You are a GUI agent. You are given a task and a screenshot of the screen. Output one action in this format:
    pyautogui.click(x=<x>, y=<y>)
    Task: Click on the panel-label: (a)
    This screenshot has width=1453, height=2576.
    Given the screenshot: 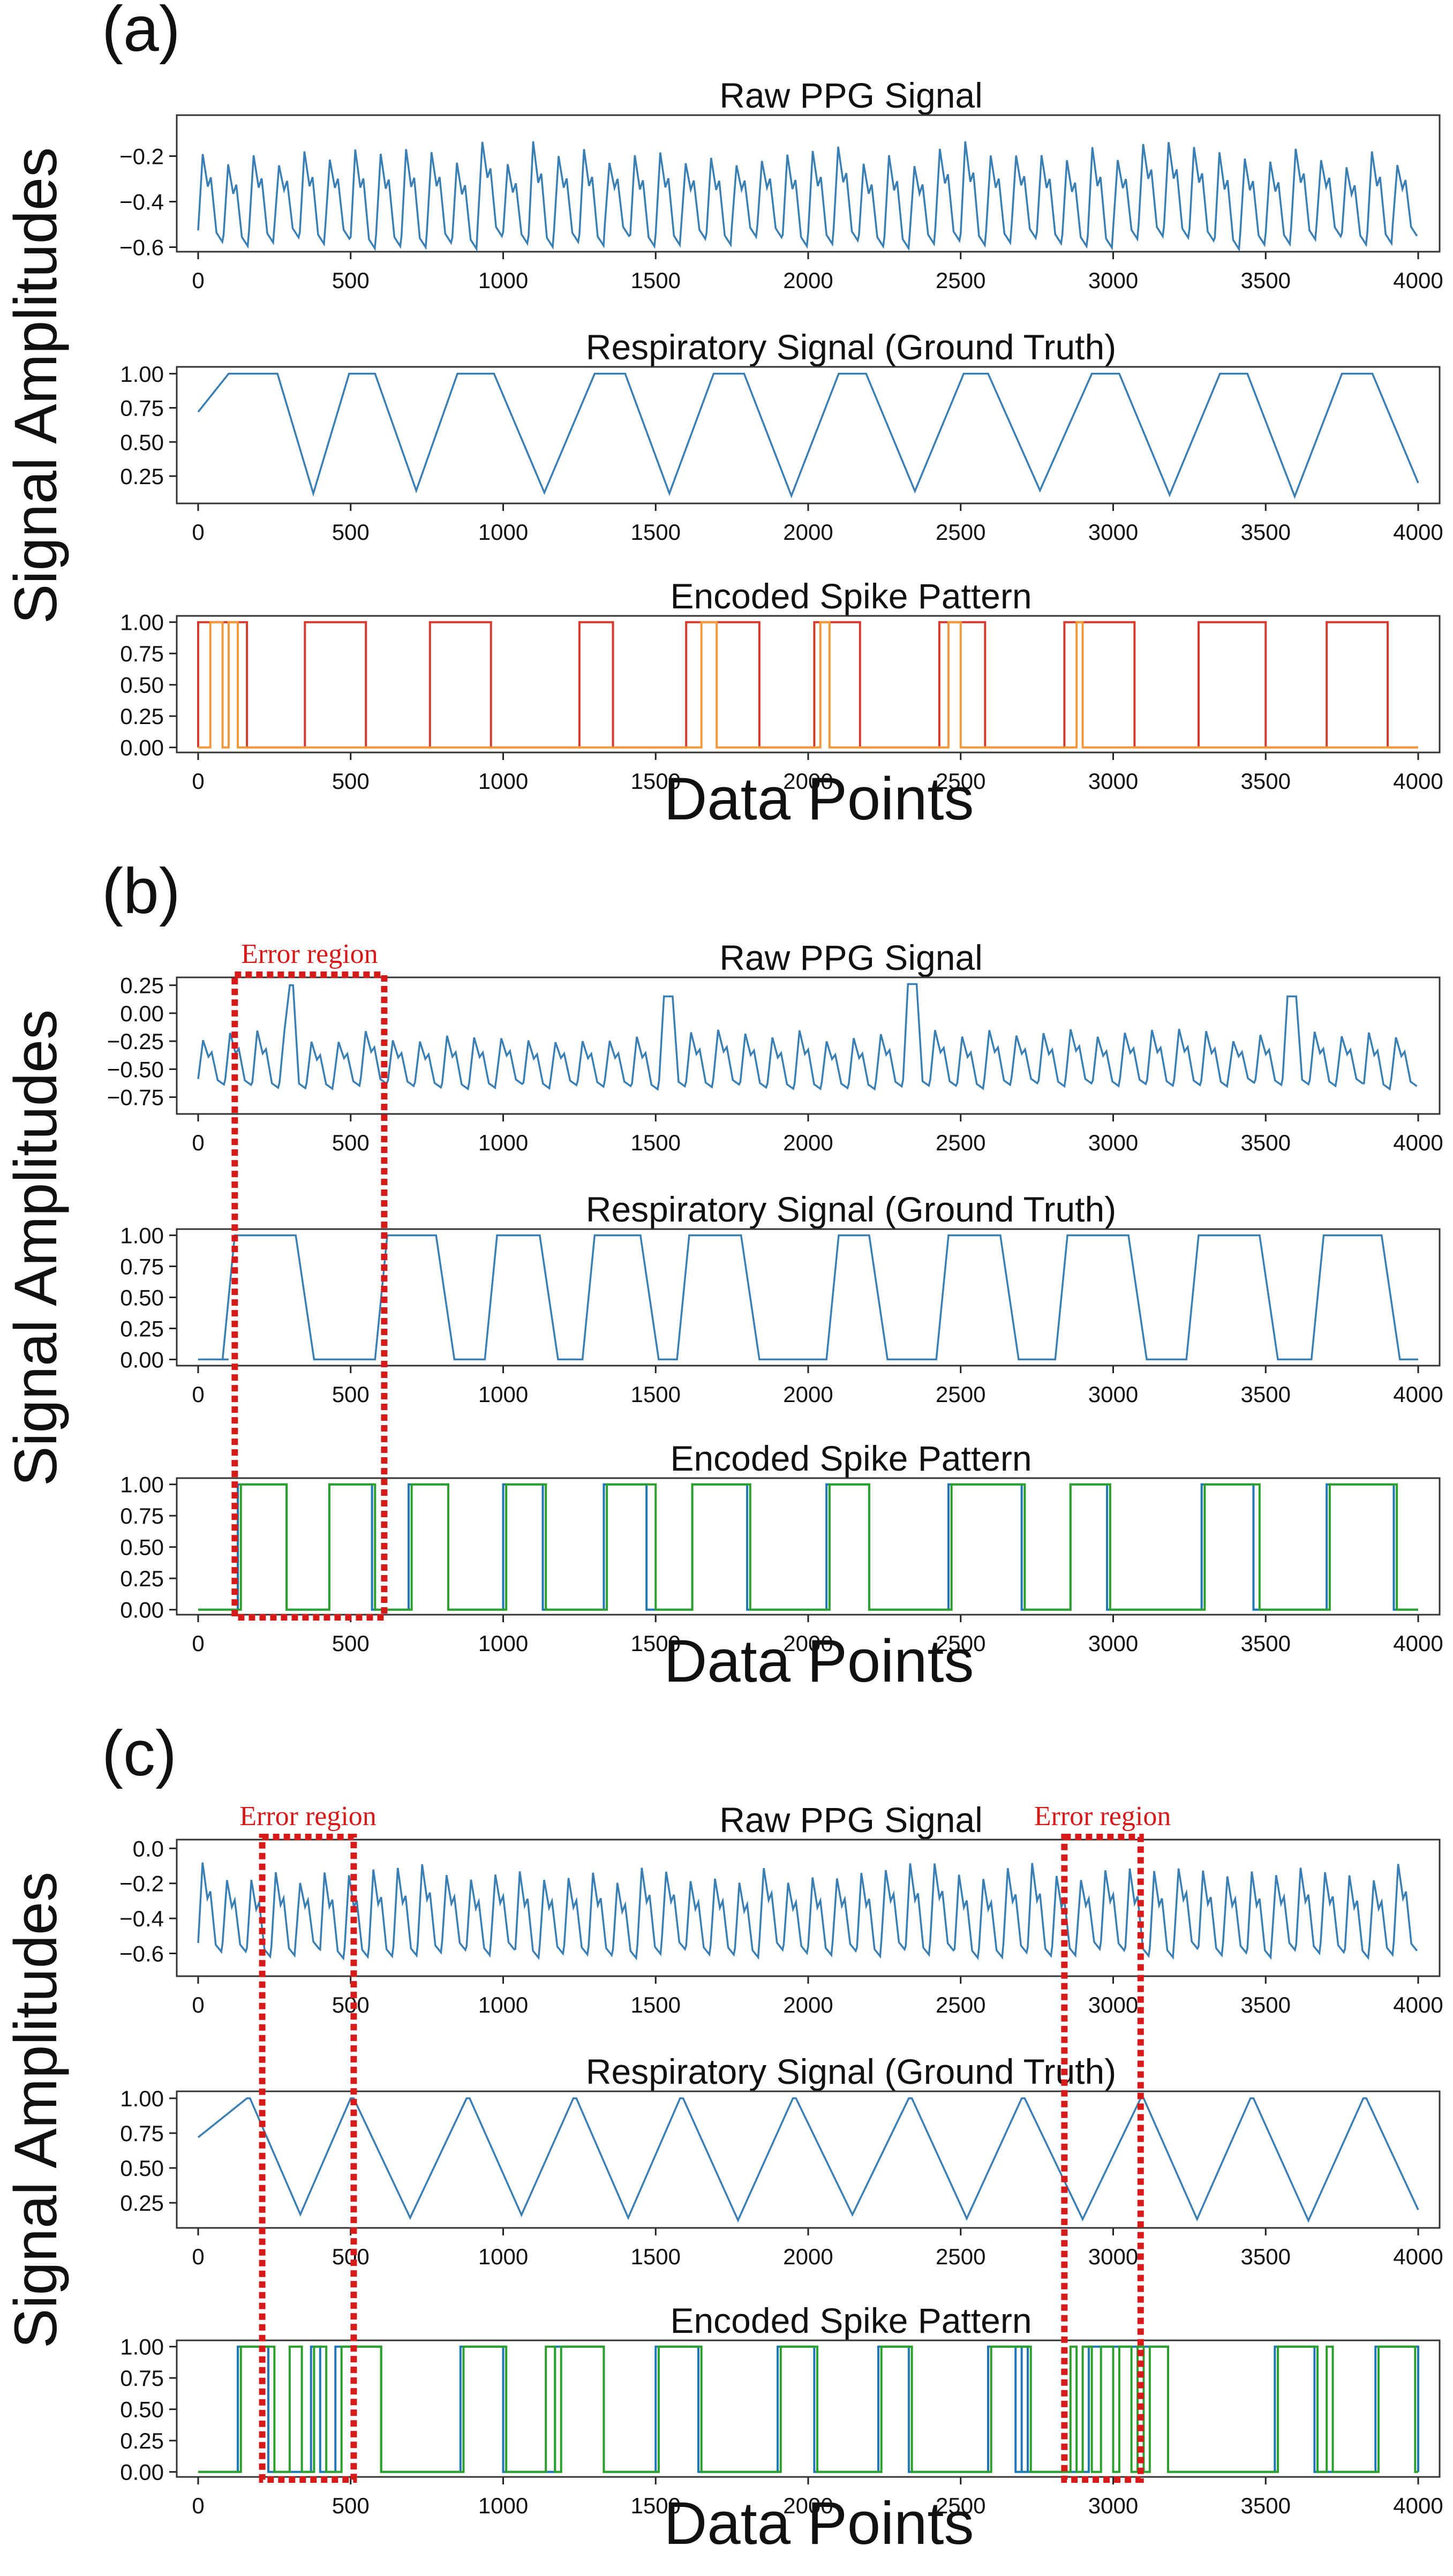 What is the action you would take?
    pyautogui.click(x=141, y=32)
    